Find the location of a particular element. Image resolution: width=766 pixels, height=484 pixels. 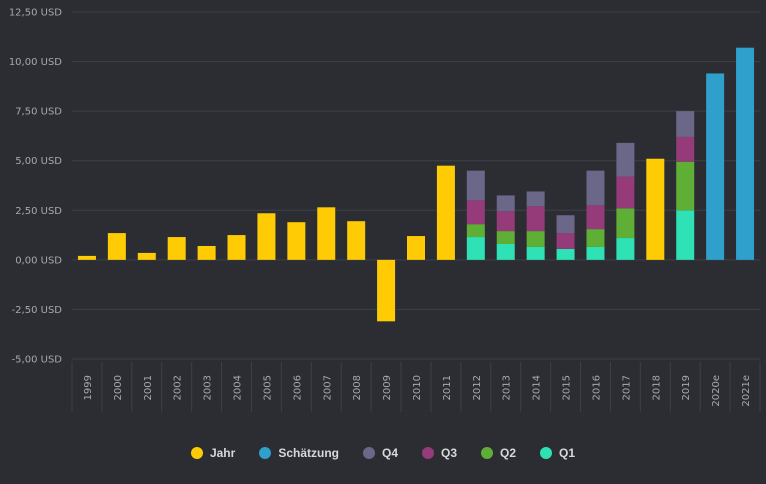

bar-q2-2012 is located at coordinates (475, 231).